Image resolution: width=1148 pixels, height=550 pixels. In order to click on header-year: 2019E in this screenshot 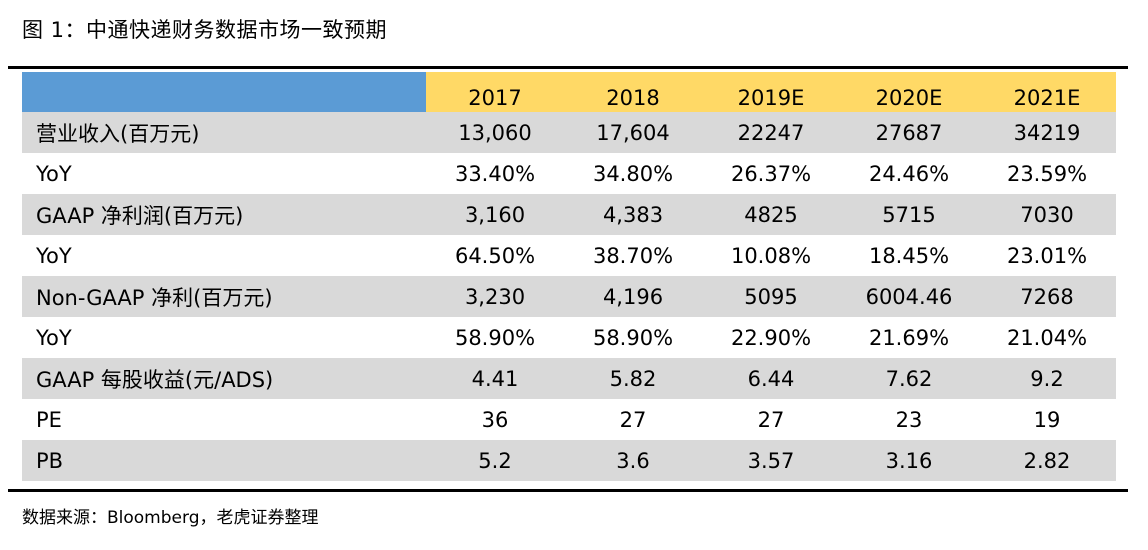, I will do `click(771, 92)`.